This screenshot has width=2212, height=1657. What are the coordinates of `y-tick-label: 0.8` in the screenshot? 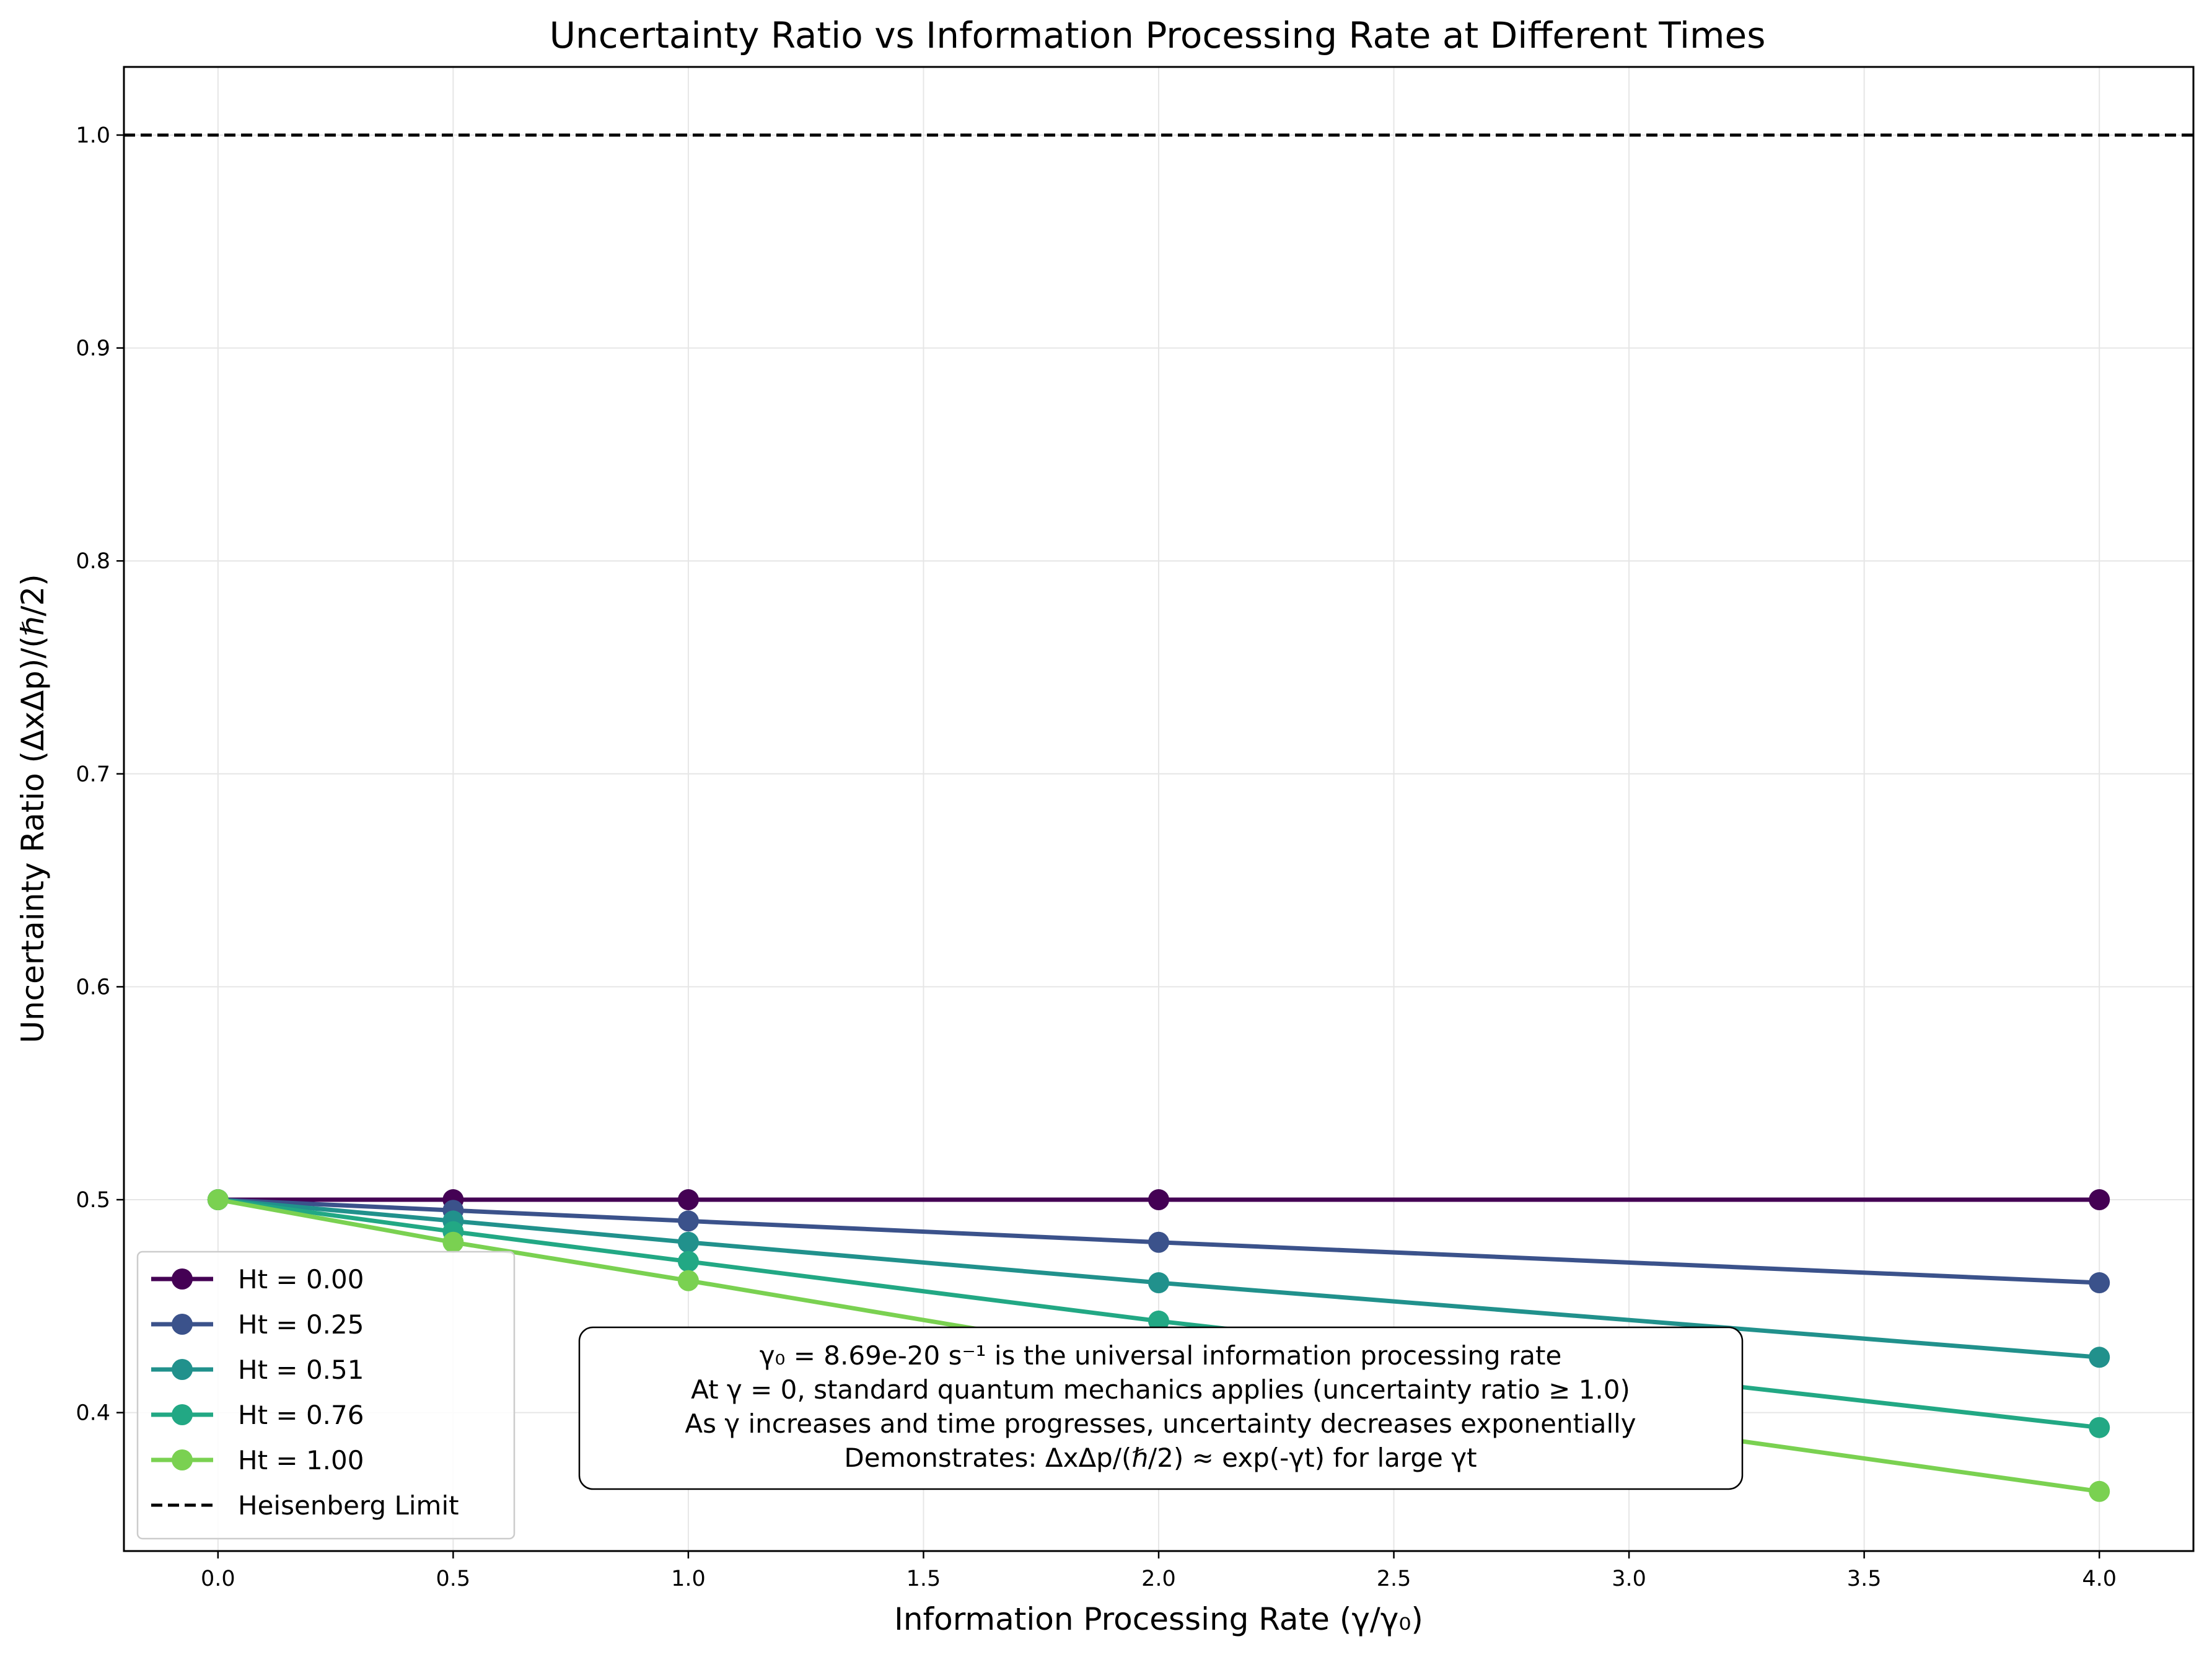 It's located at (93, 561).